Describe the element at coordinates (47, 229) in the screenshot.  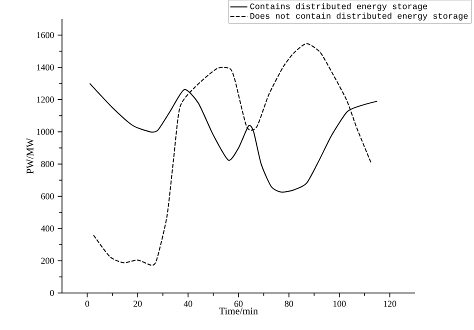
I see `y-tick-label: 400` at that location.